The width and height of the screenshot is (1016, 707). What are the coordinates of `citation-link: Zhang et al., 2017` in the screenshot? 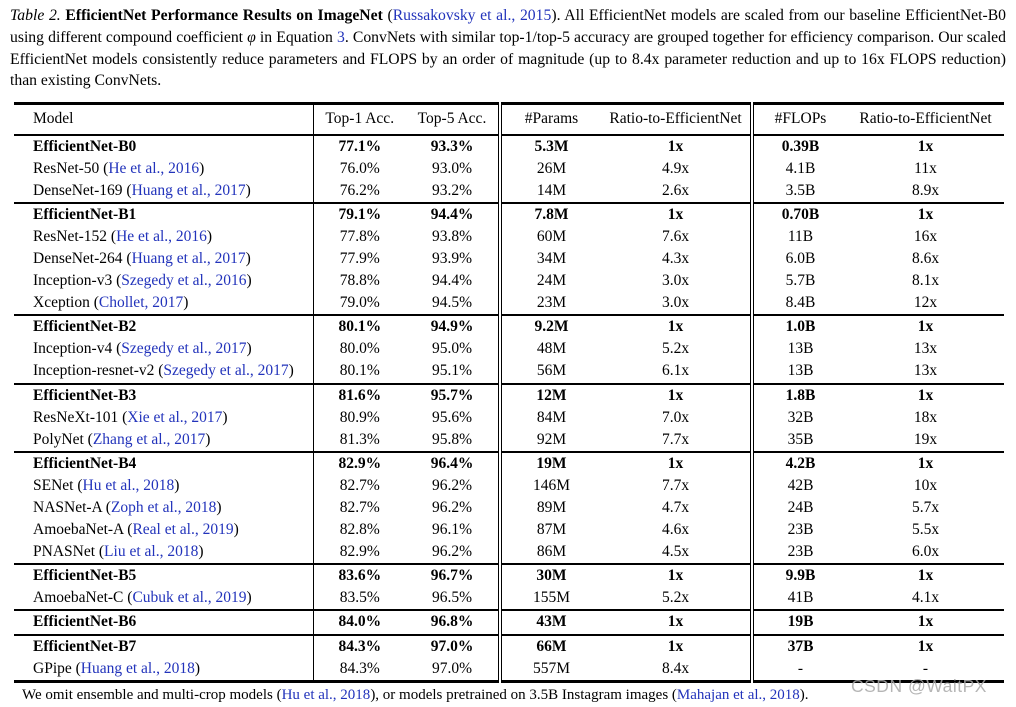 It's located at (149, 439).